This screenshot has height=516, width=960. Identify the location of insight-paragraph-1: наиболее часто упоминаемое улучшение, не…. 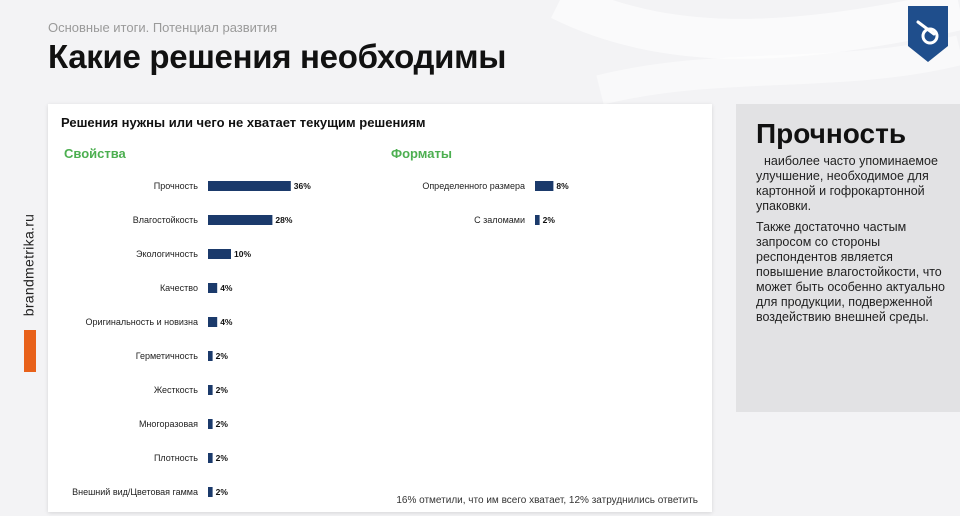
(847, 183).